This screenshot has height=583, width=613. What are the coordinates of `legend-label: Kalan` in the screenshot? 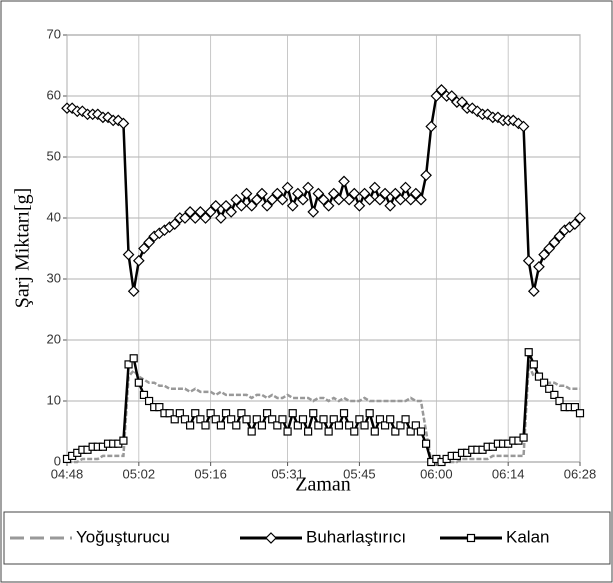 It's located at (527, 536).